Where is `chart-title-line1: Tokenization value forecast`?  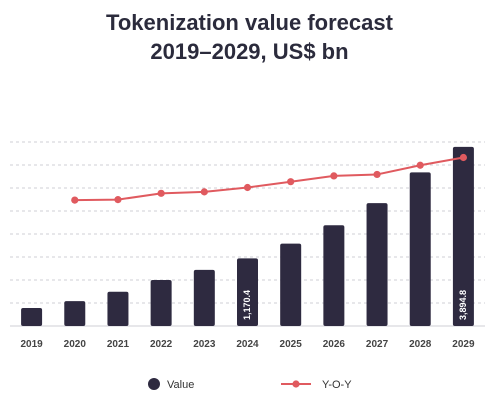
chart-title-line1: Tokenization value forecast is located at coordinates (249, 22).